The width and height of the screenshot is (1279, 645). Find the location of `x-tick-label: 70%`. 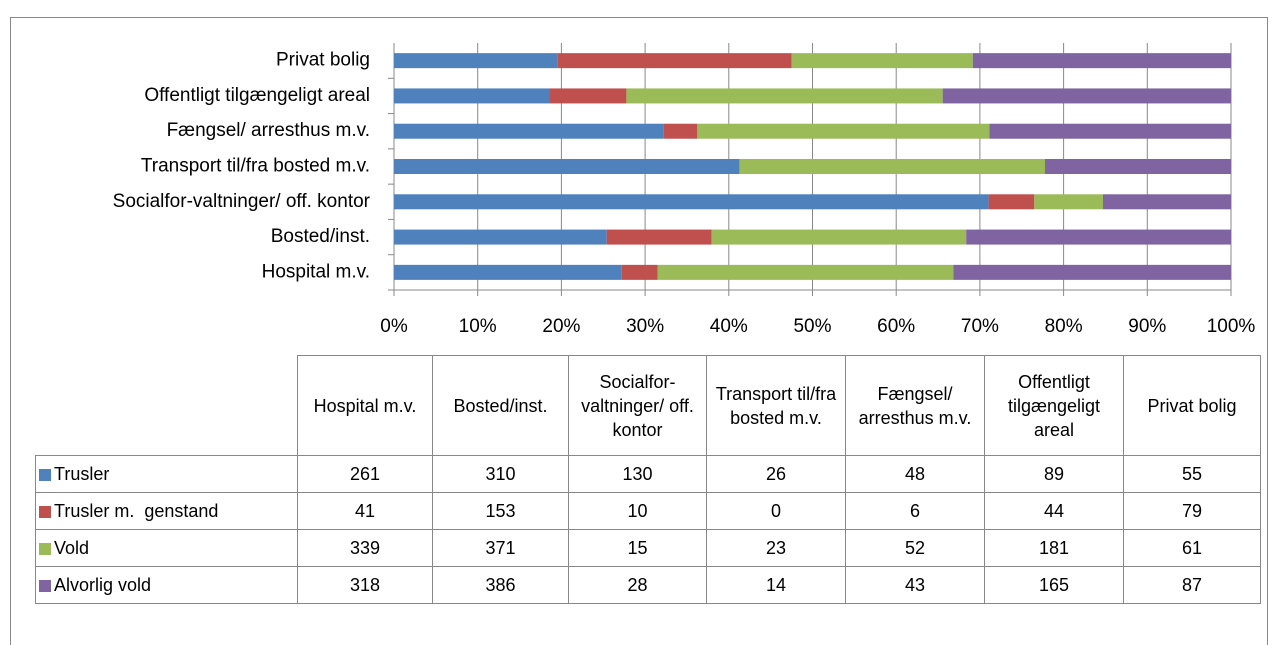

x-tick-label: 70% is located at coordinates (980, 326).